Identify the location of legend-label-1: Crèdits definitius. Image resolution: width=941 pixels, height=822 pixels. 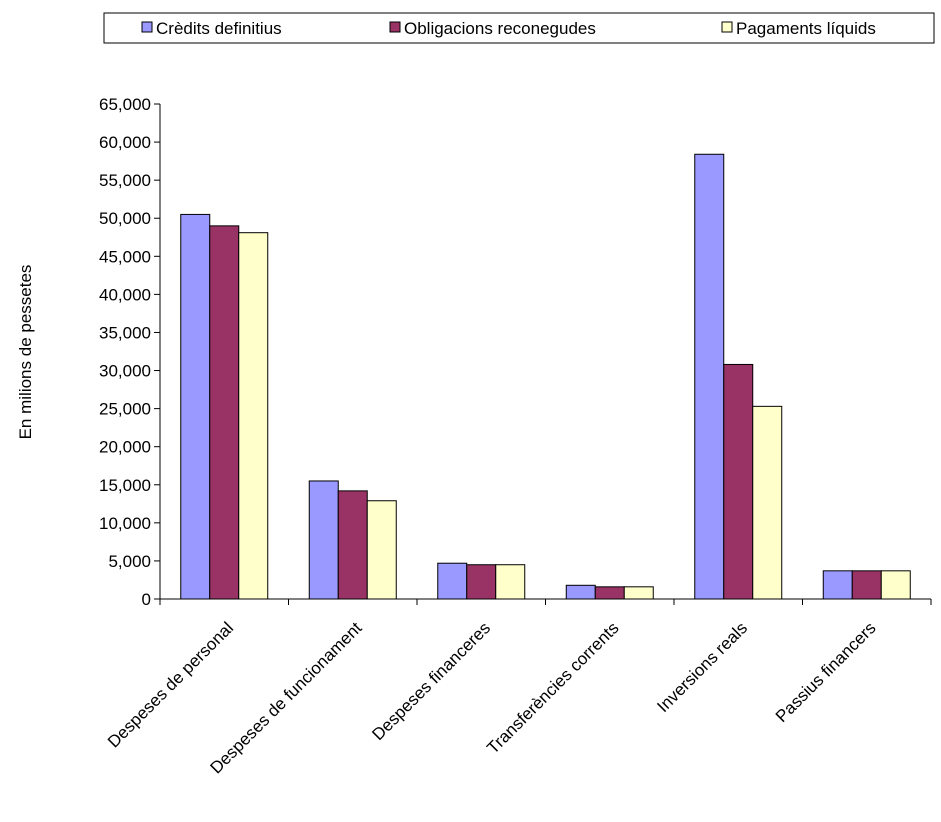
(219, 28).